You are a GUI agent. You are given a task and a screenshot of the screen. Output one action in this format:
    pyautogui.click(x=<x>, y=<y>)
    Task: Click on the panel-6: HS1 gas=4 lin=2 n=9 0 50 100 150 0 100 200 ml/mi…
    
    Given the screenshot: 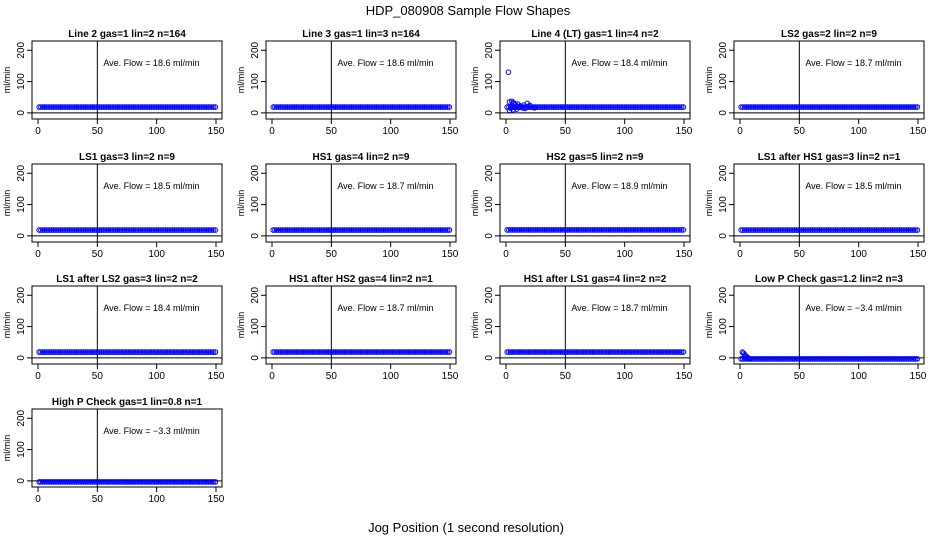 What is the action you would take?
    pyautogui.click(x=347, y=206)
    